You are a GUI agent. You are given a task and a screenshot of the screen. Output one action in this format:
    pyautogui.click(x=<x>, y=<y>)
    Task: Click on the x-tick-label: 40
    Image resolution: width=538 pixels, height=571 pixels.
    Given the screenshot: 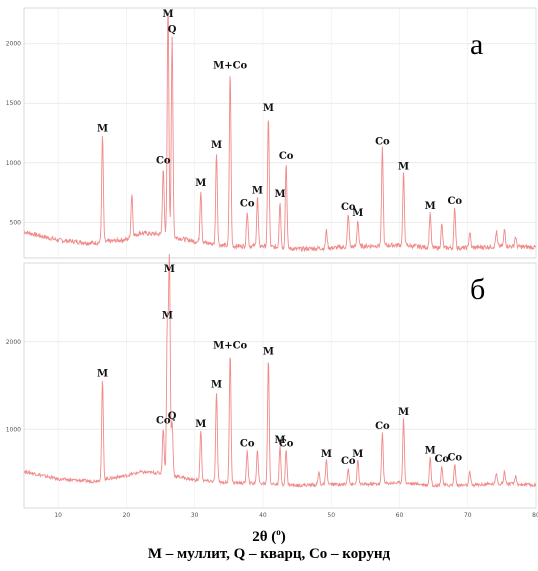 What is the action you would take?
    pyautogui.click(x=263, y=515)
    